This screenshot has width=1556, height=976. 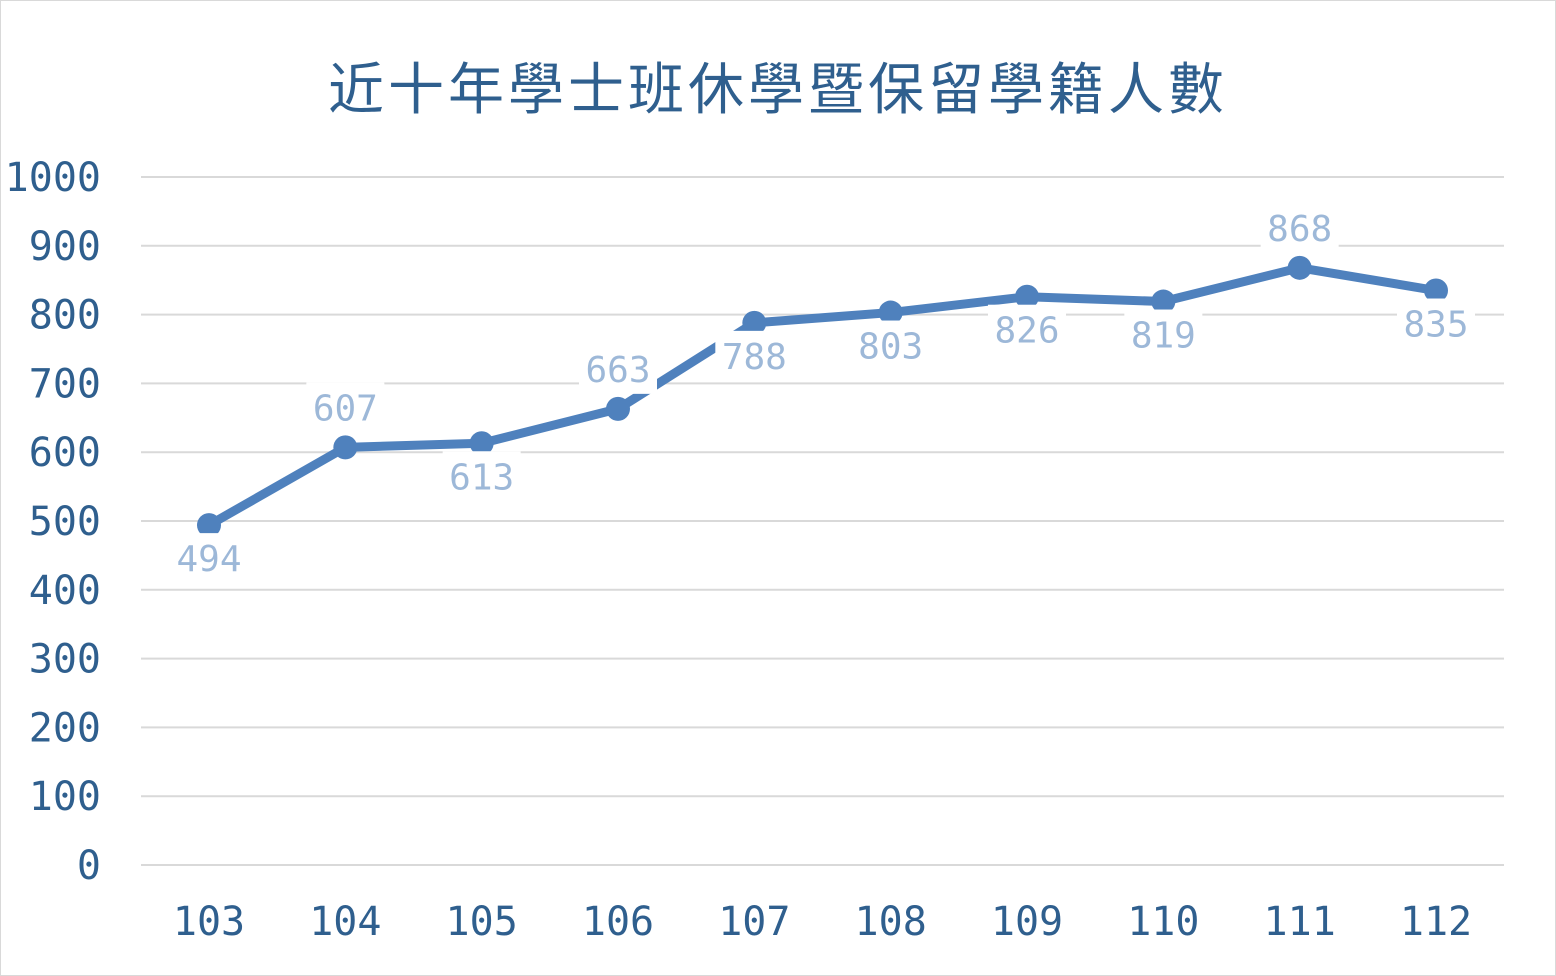 I want to click on data-label: 803, so click(x=890, y=347).